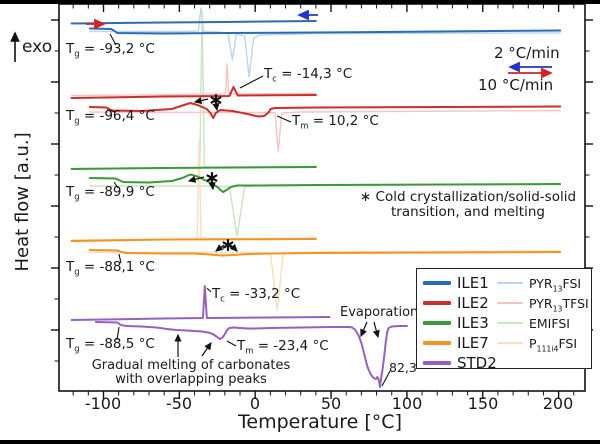 This screenshot has width=600, height=444. Describe the element at coordinates (179, 403) in the screenshot. I see `x-tick--50: -50` at that location.